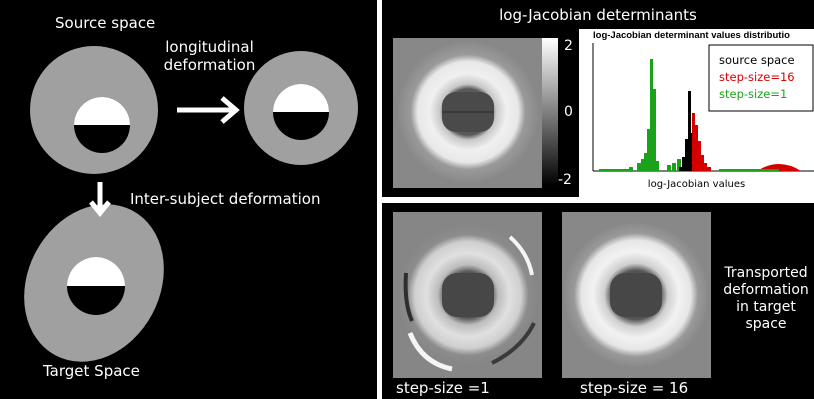 The height and width of the screenshot is (399, 814). I want to click on jacobian-map-image, so click(467, 113).